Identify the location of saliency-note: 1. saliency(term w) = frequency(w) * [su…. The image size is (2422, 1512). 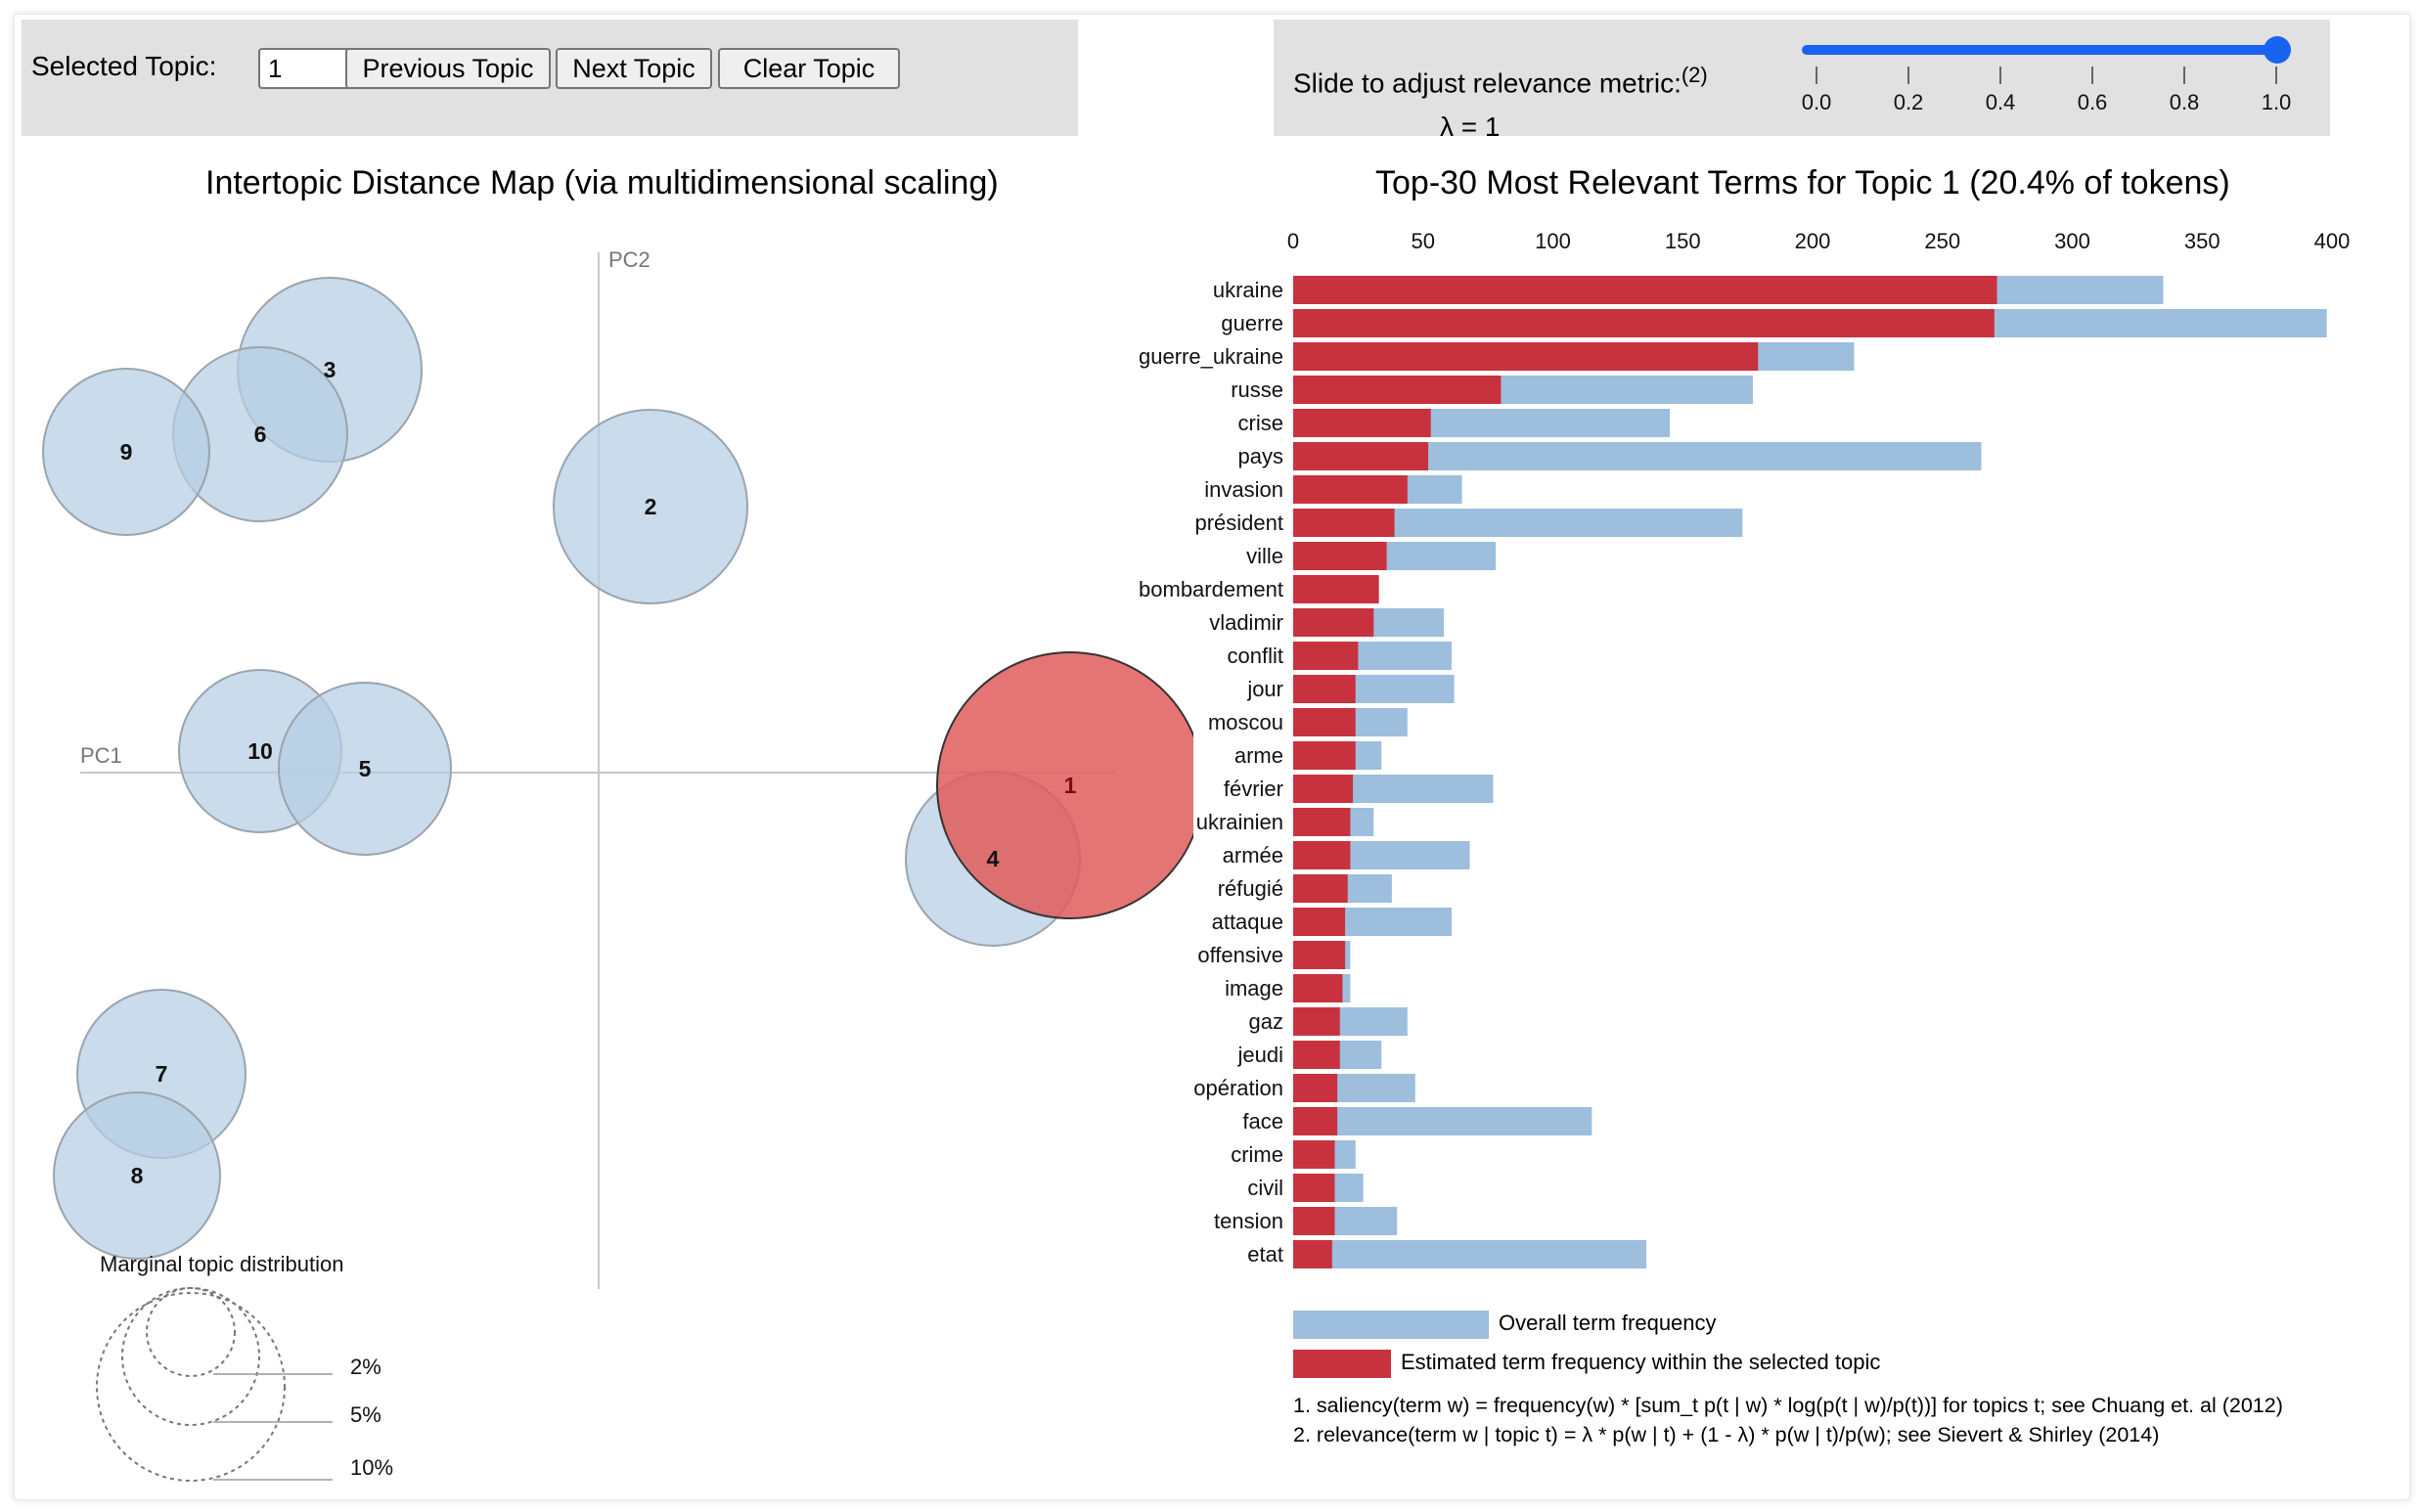
(1788, 1406).